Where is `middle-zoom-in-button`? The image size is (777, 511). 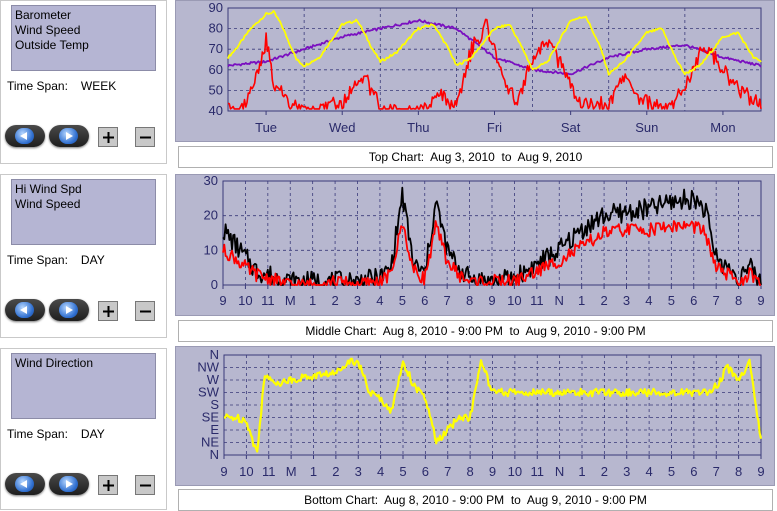
middle-zoom-in-button is located at coordinates (108, 311).